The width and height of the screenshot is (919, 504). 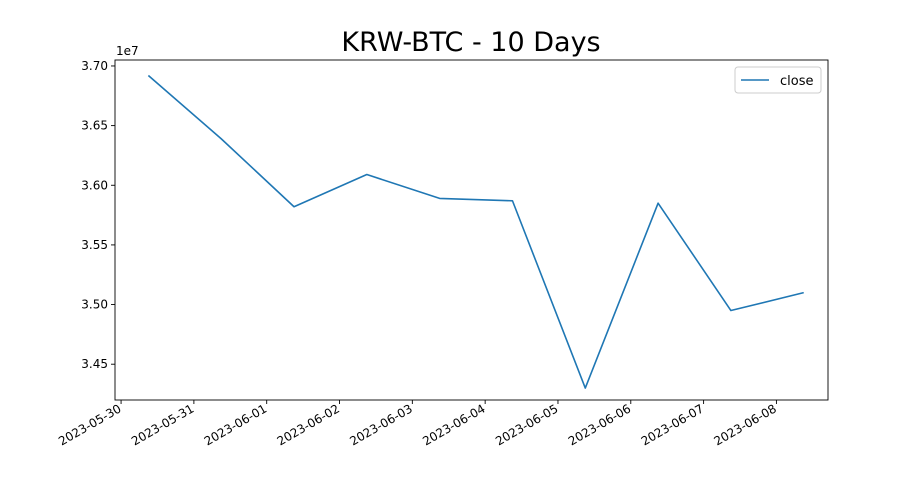 I want to click on y-tick-label: 3.45, so click(x=94, y=364).